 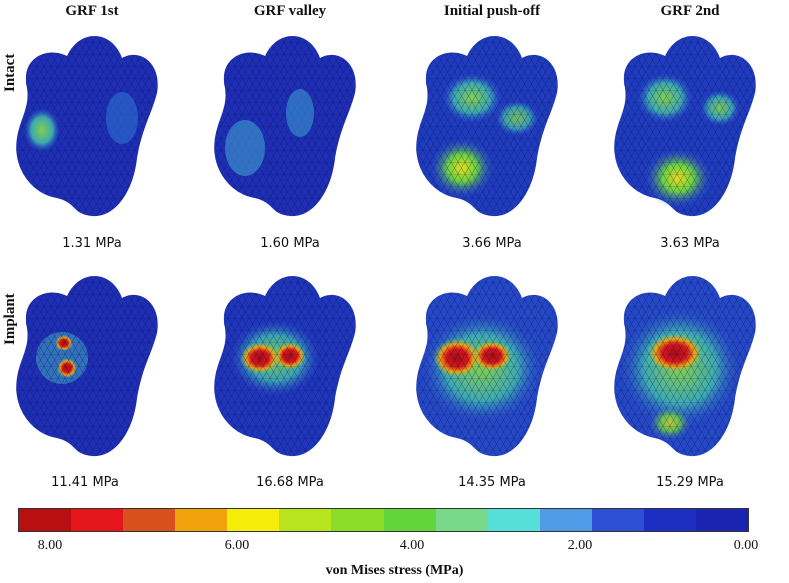 I want to click on bone-model-intact-grf-2nd, so click(x=690, y=123).